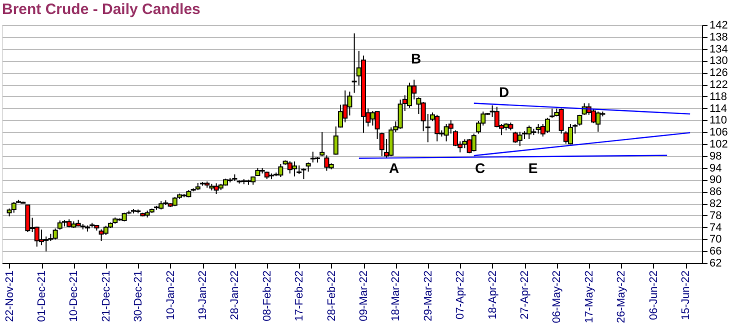 Image resolution: width=752 pixels, height=336 pixels. Describe the element at coordinates (525, 295) in the screenshot. I see `x-tick-label: 27-Apr-22` at that location.